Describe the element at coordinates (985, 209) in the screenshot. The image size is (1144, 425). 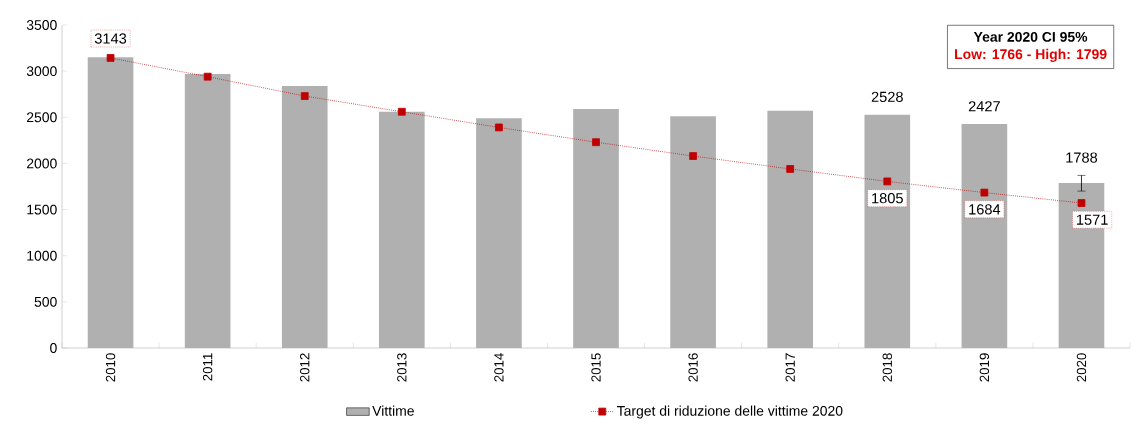
I see `data-label: 1684` at that location.